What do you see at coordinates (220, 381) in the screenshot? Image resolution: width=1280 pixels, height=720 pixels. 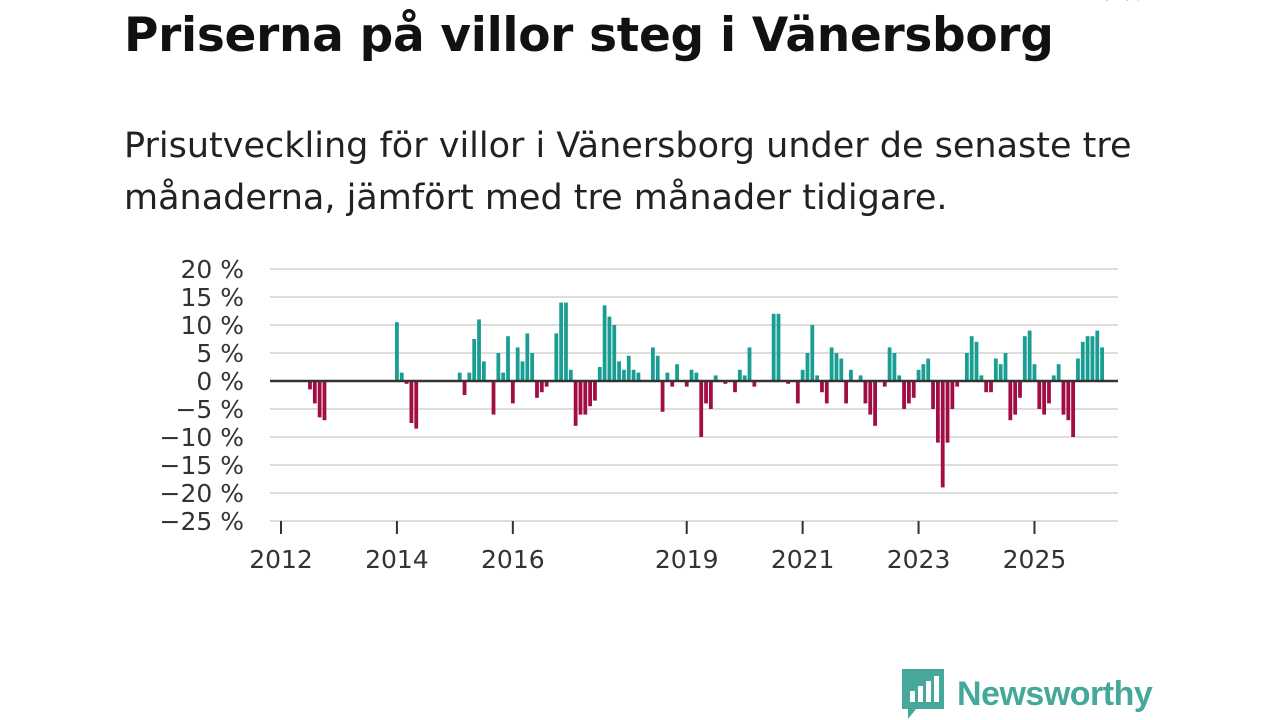 I see `y-tick-label: 0 %` at bounding box center [220, 381].